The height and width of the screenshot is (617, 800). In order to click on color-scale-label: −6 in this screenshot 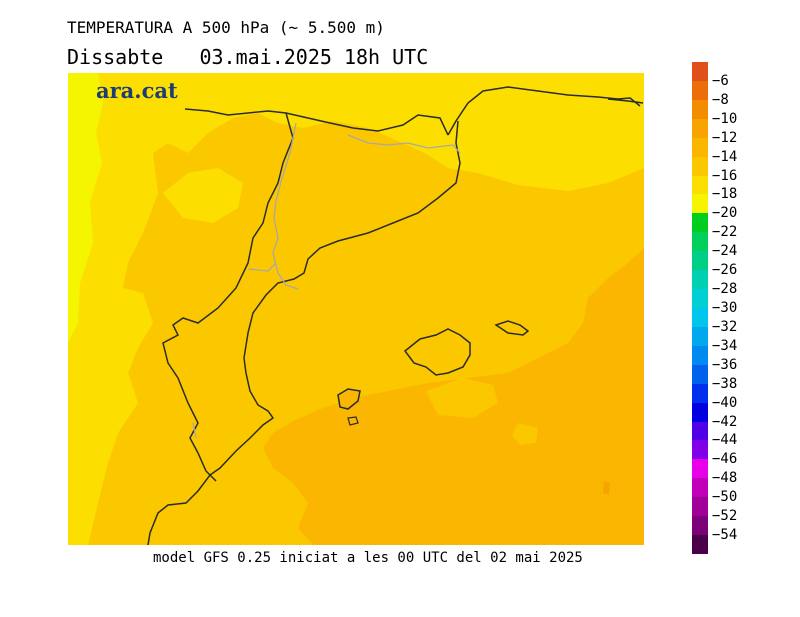, I will do `click(720, 80)`.